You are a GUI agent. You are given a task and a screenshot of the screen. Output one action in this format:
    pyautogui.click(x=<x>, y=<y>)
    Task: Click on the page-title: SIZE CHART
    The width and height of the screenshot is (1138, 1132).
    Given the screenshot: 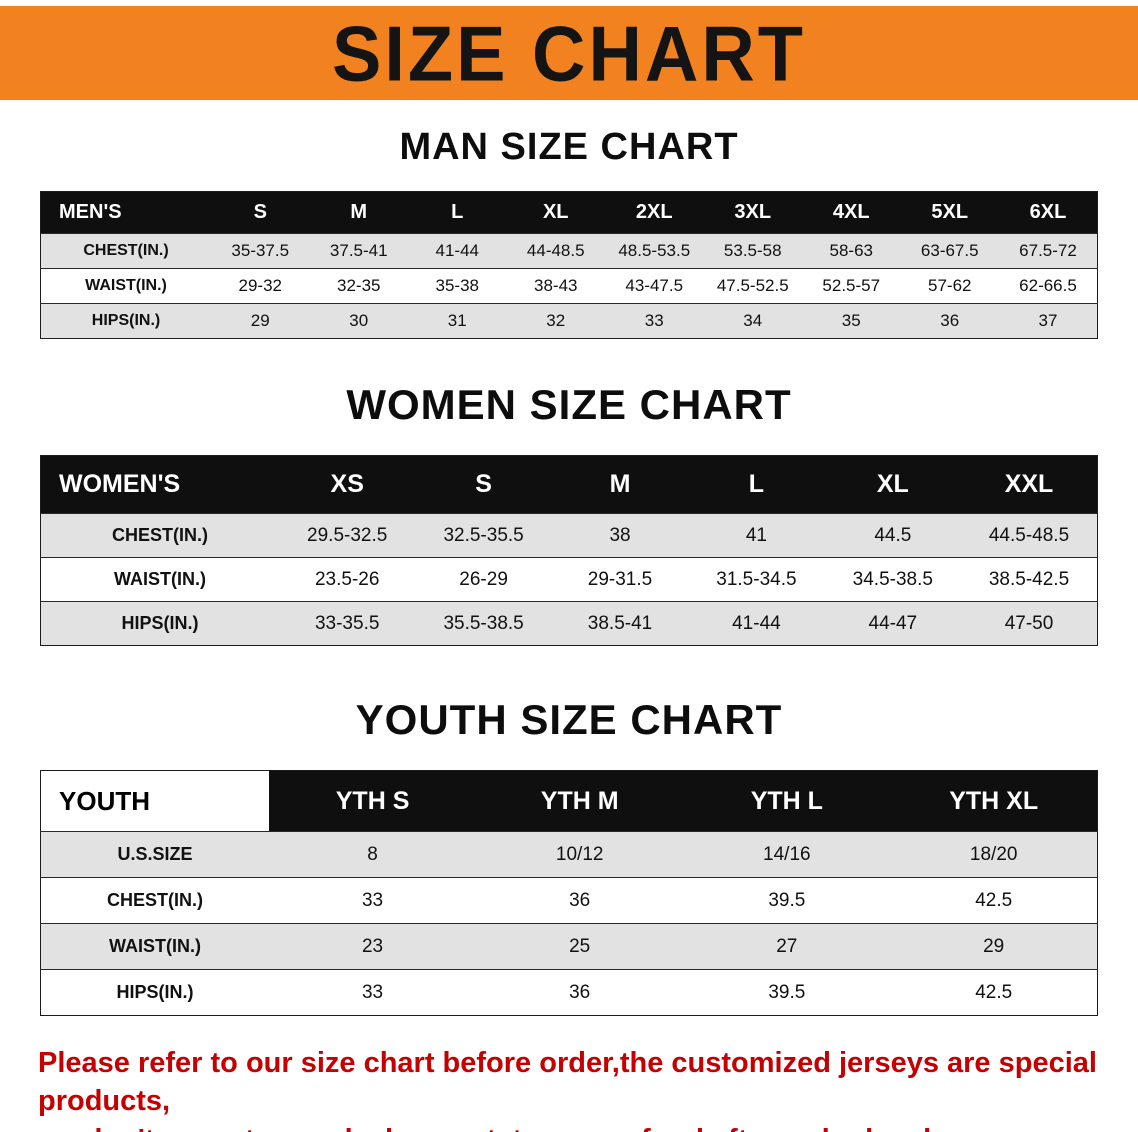 What is the action you would take?
    pyautogui.click(x=569, y=53)
    